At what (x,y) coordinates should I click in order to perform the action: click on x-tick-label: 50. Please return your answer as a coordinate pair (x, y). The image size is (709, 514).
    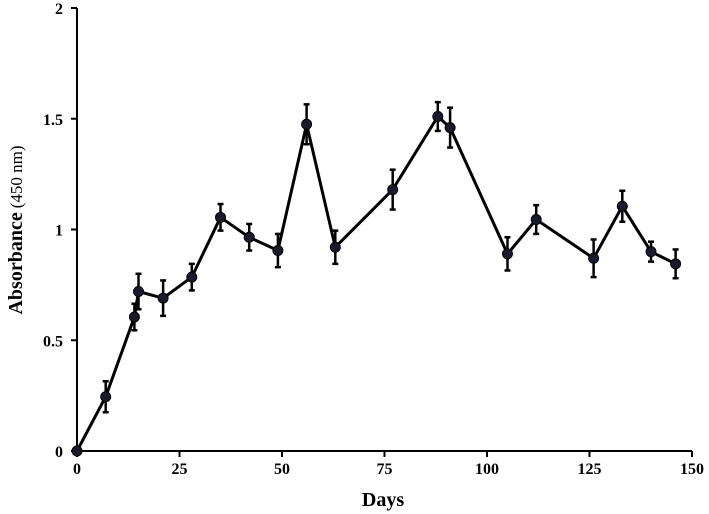
    Looking at the image, I should click on (282, 469).